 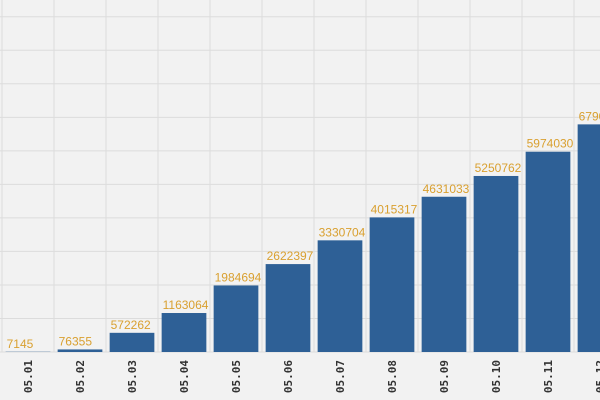 I want to click on value-label: 3330704, so click(x=342, y=232).